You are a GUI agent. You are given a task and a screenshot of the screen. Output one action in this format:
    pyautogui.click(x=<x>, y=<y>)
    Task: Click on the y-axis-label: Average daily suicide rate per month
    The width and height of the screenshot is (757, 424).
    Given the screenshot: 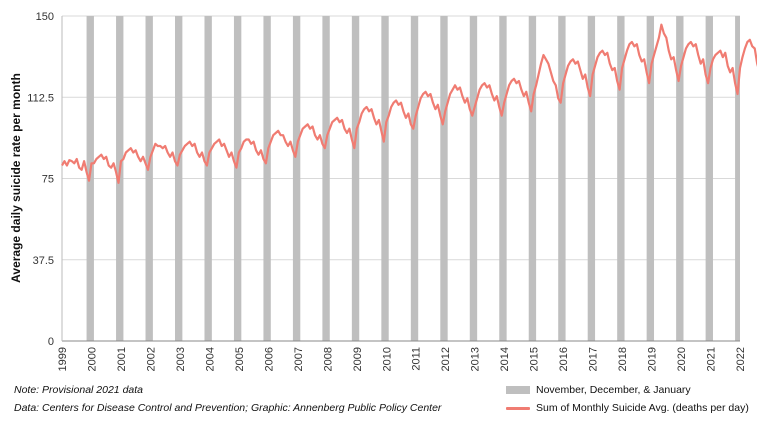 What is the action you would take?
    pyautogui.click(x=16, y=178)
    